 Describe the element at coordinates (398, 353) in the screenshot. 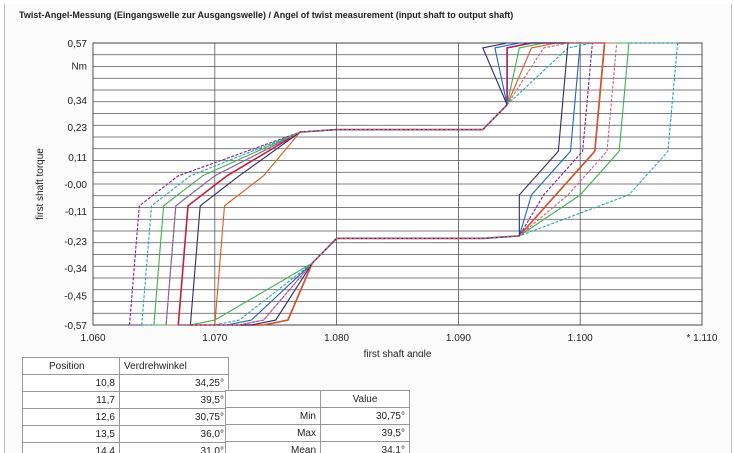

I see `x-axis-label: first shaft angle` at that location.